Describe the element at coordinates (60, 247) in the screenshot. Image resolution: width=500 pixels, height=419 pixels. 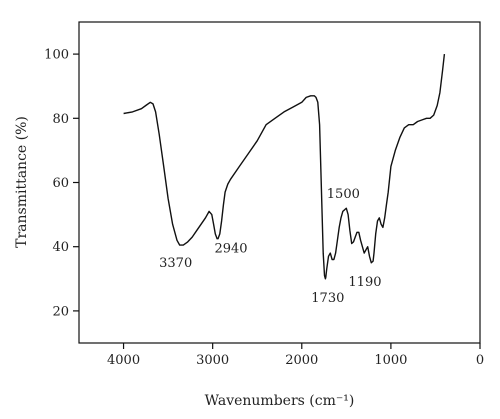
I see `y-tick-label: 40` at that location.